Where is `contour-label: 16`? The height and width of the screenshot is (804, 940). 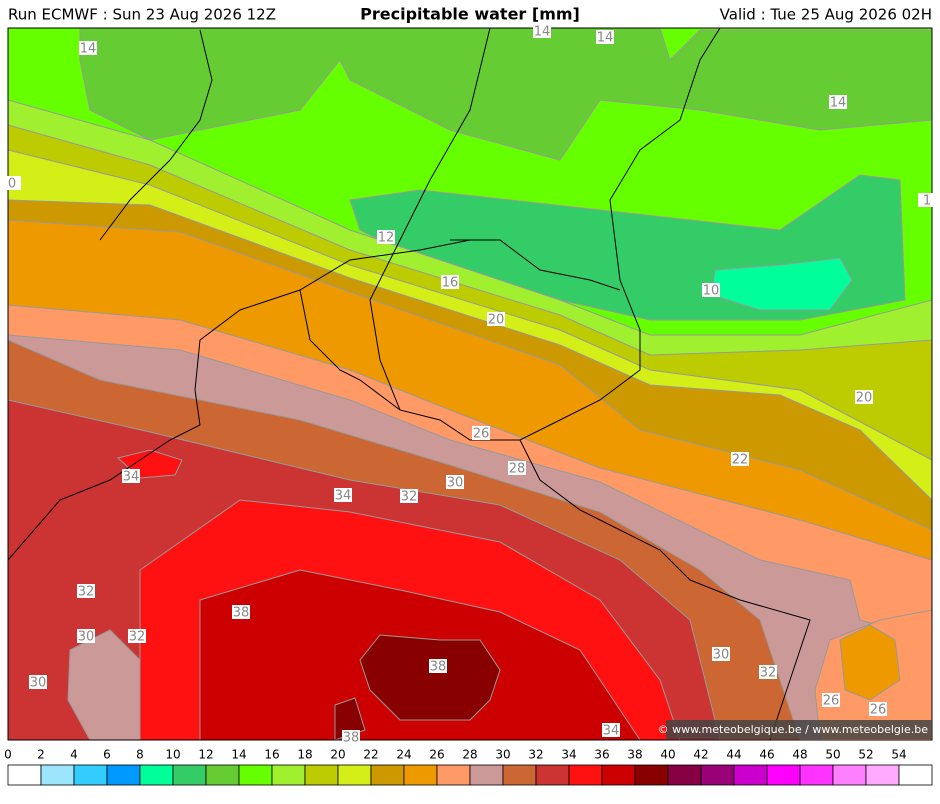
contour-label: 16 is located at coordinates (450, 283).